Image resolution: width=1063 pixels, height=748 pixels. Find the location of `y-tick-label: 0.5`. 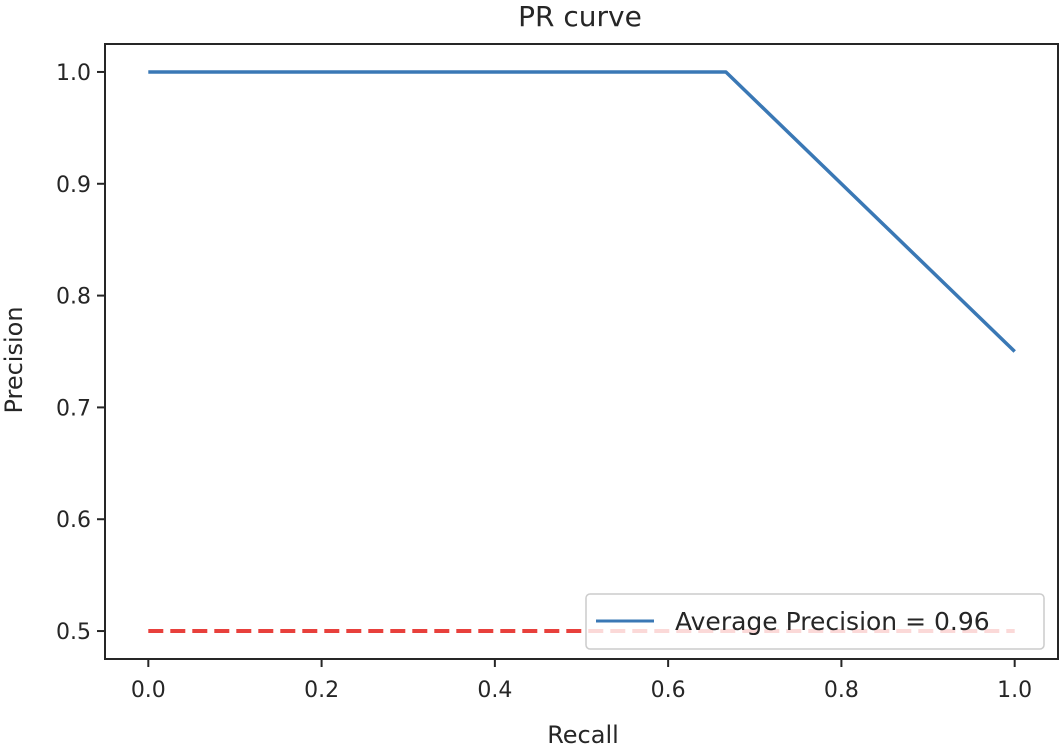

y-tick-label: 0.5 is located at coordinates (73, 632).